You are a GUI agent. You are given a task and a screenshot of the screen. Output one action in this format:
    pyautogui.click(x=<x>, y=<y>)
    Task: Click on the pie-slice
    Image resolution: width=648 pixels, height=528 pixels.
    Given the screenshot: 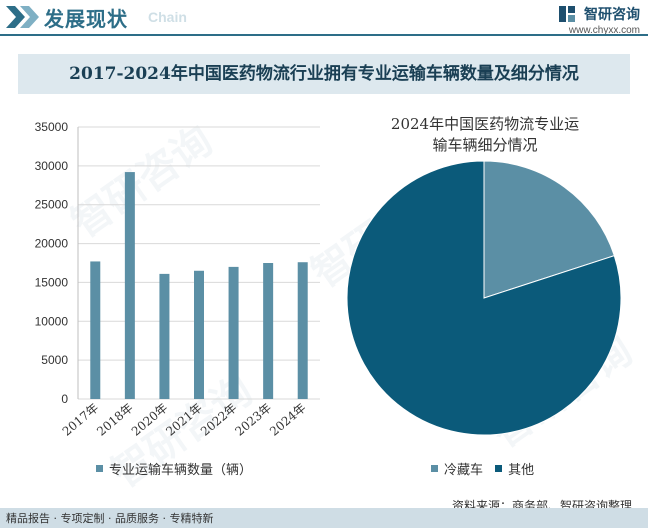 What is the action you would take?
    pyautogui.click(x=549, y=229)
    